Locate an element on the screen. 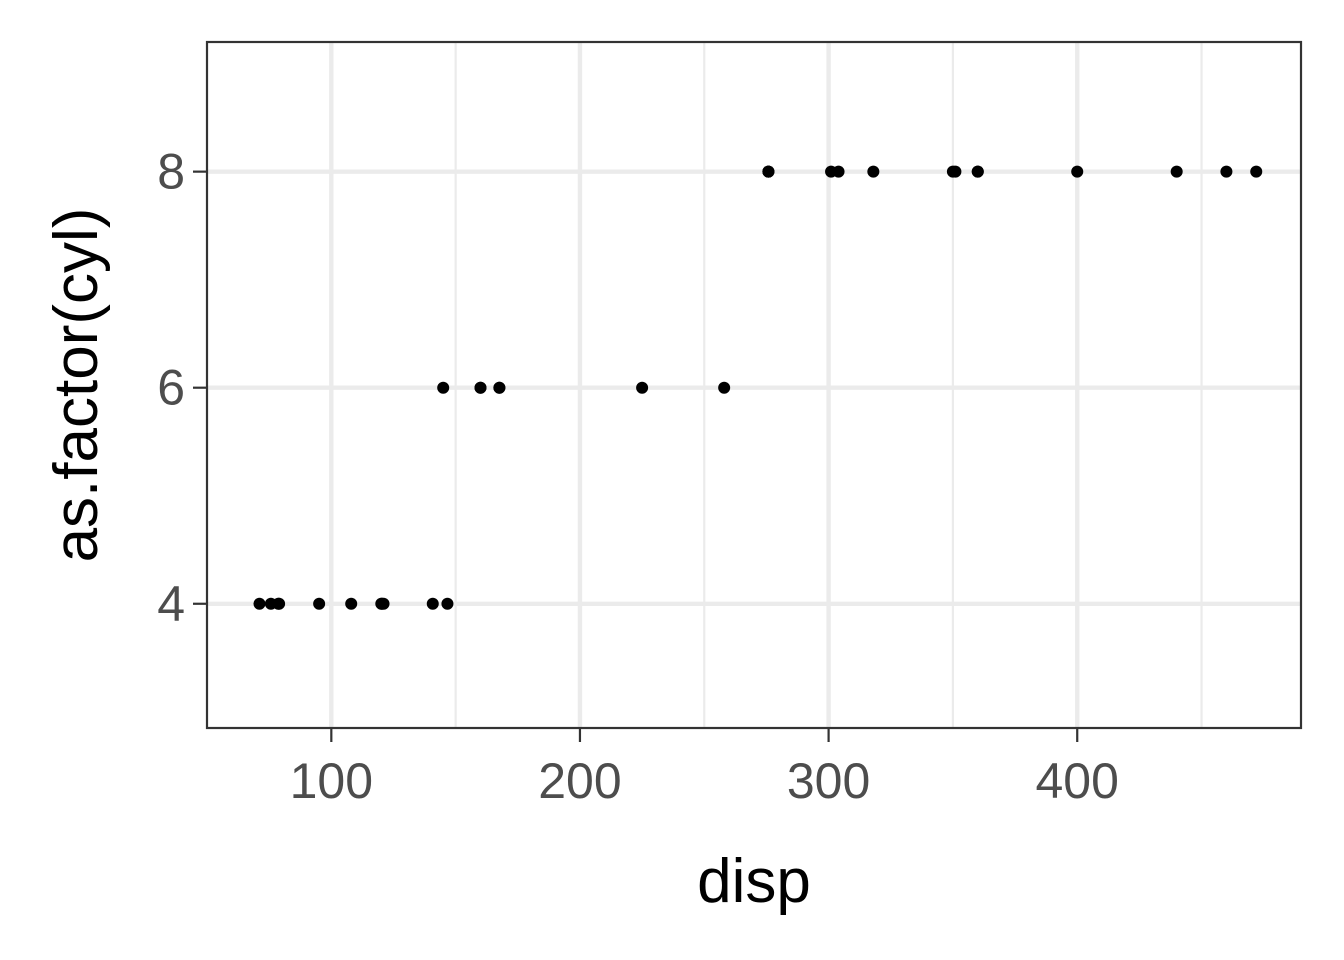 The height and width of the screenshot is (960, 1344). x-tick-label: 200 is located at coordinates (579, 781).